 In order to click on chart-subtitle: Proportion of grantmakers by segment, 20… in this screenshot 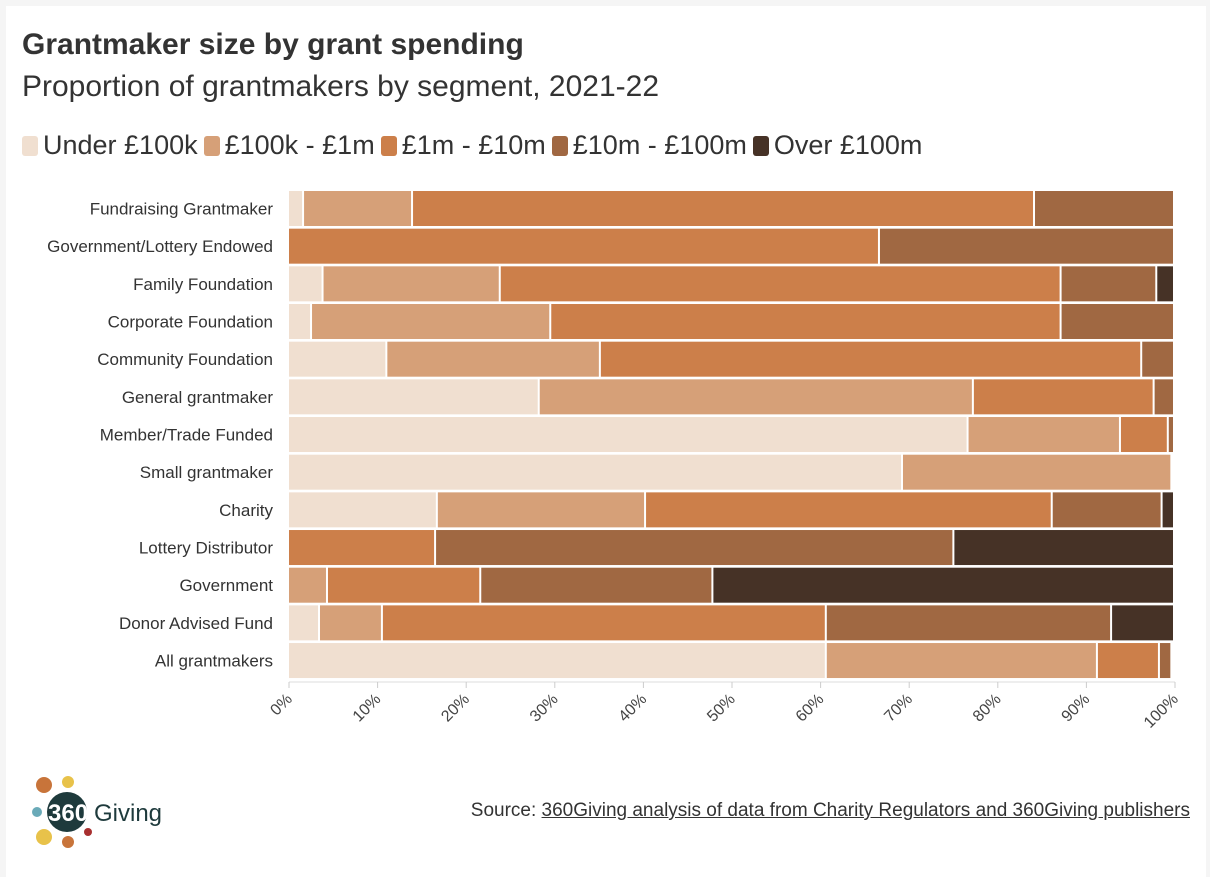, I will do `click(341, 86)`.